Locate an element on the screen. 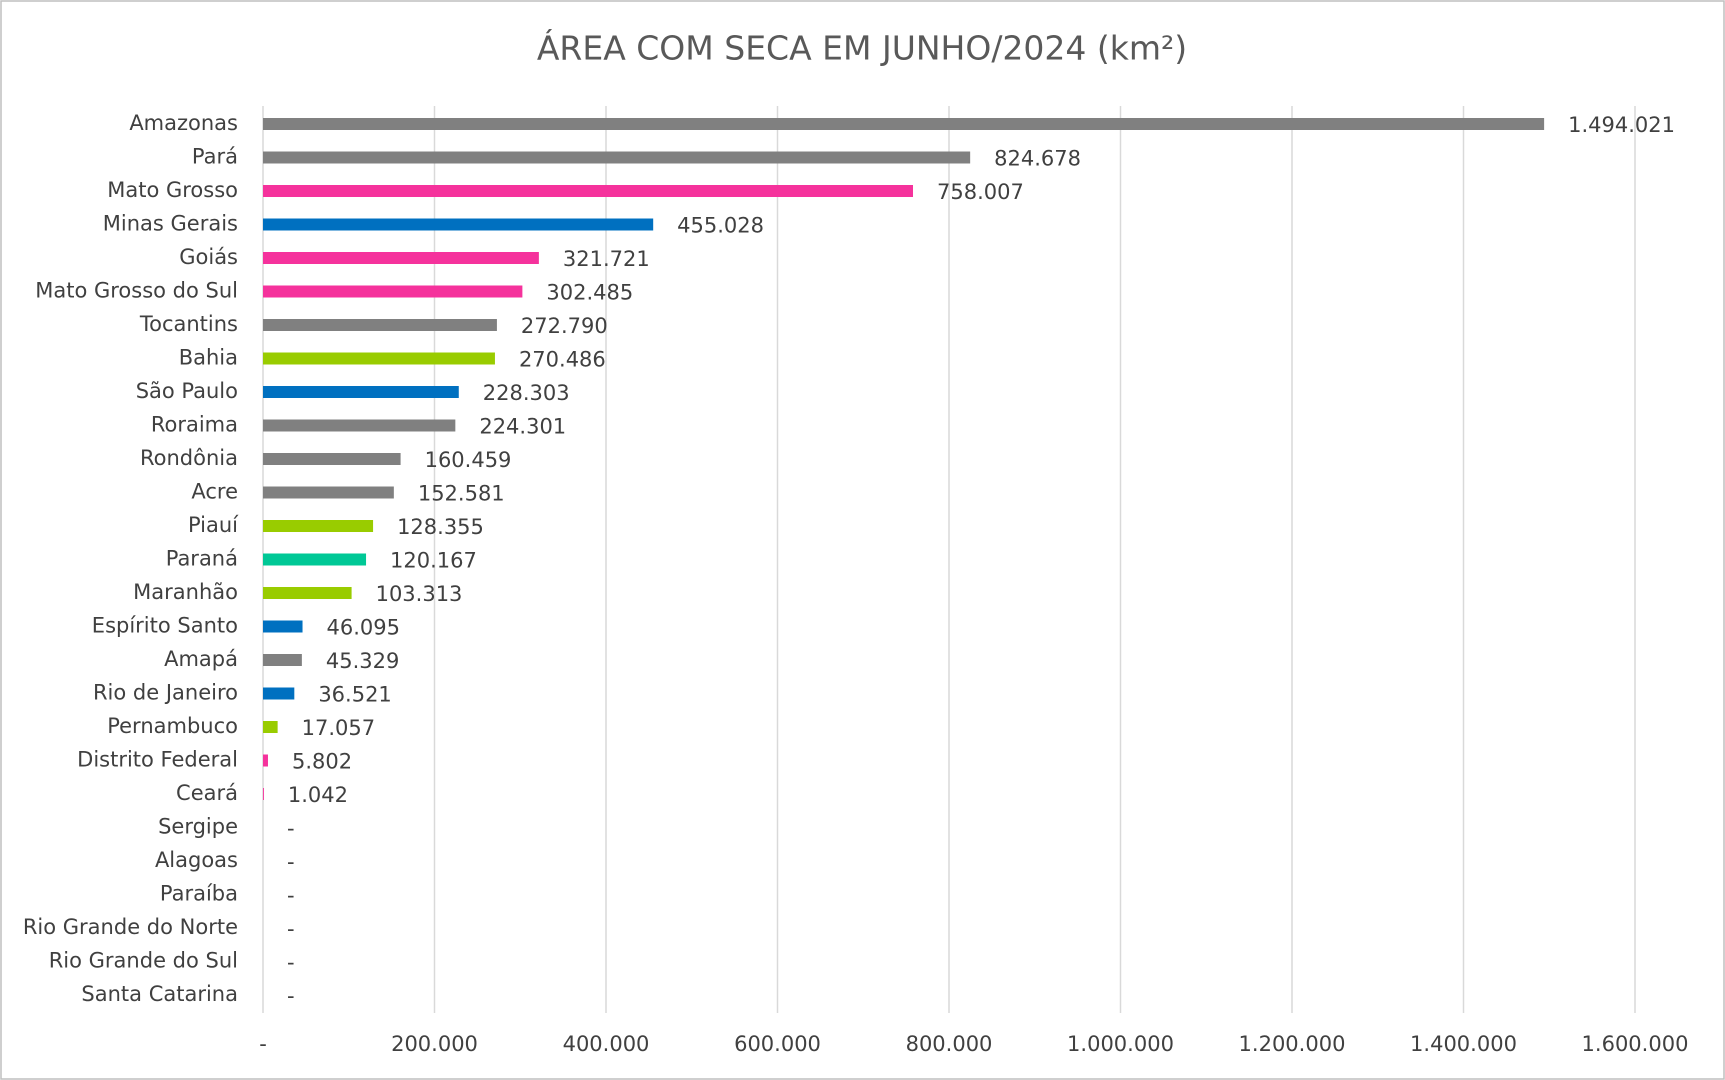 This screenshot has width=1725, height=1080. value-label: 160.459 is located at coordinates (468, 460).